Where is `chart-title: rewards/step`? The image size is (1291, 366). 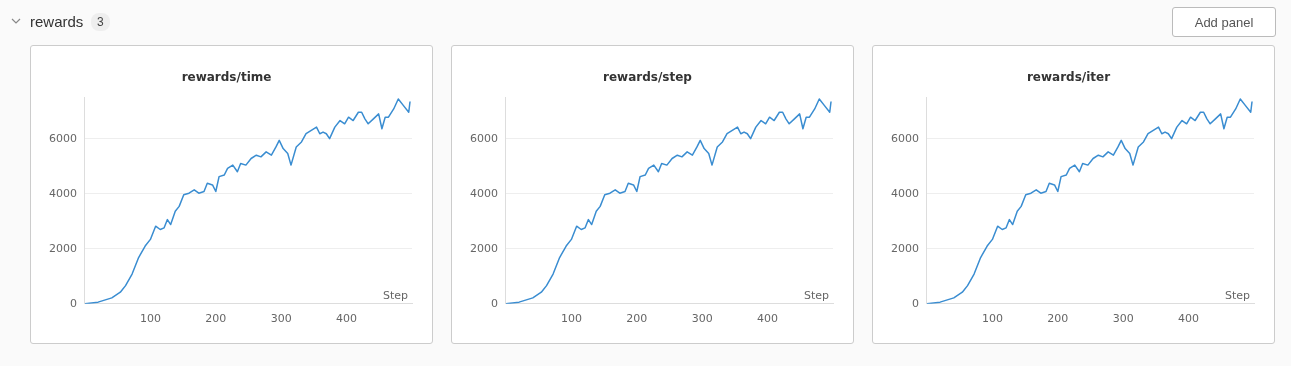 chart-title: rewards/step is located at coordinates (648, 77).